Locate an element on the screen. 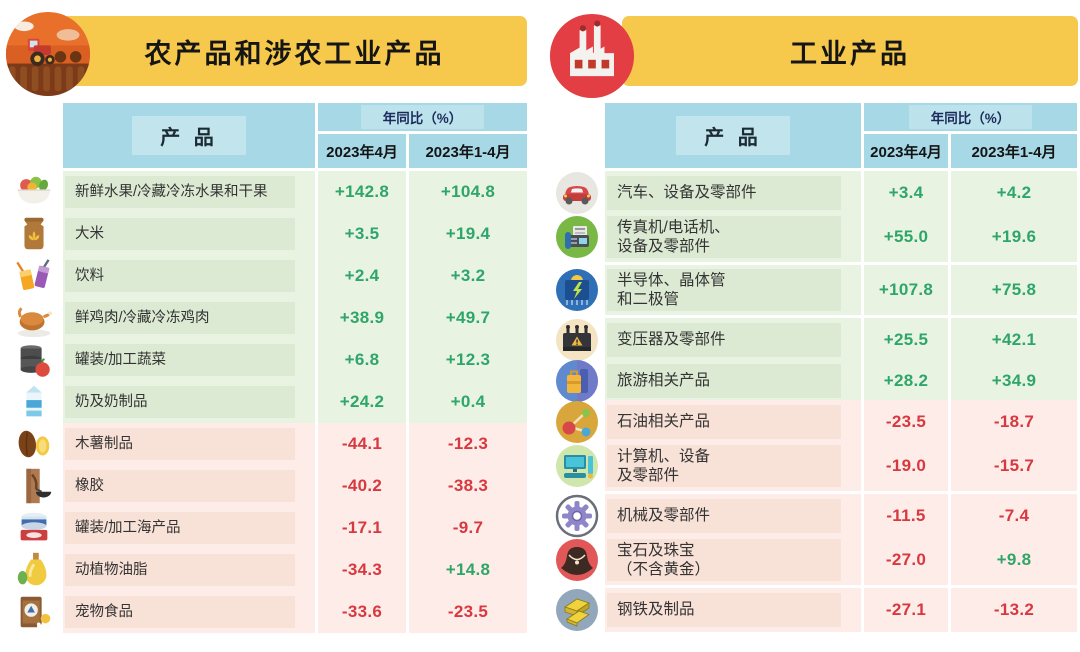  jan-apr-value: +19.4 is located at coordinates (468, 234).